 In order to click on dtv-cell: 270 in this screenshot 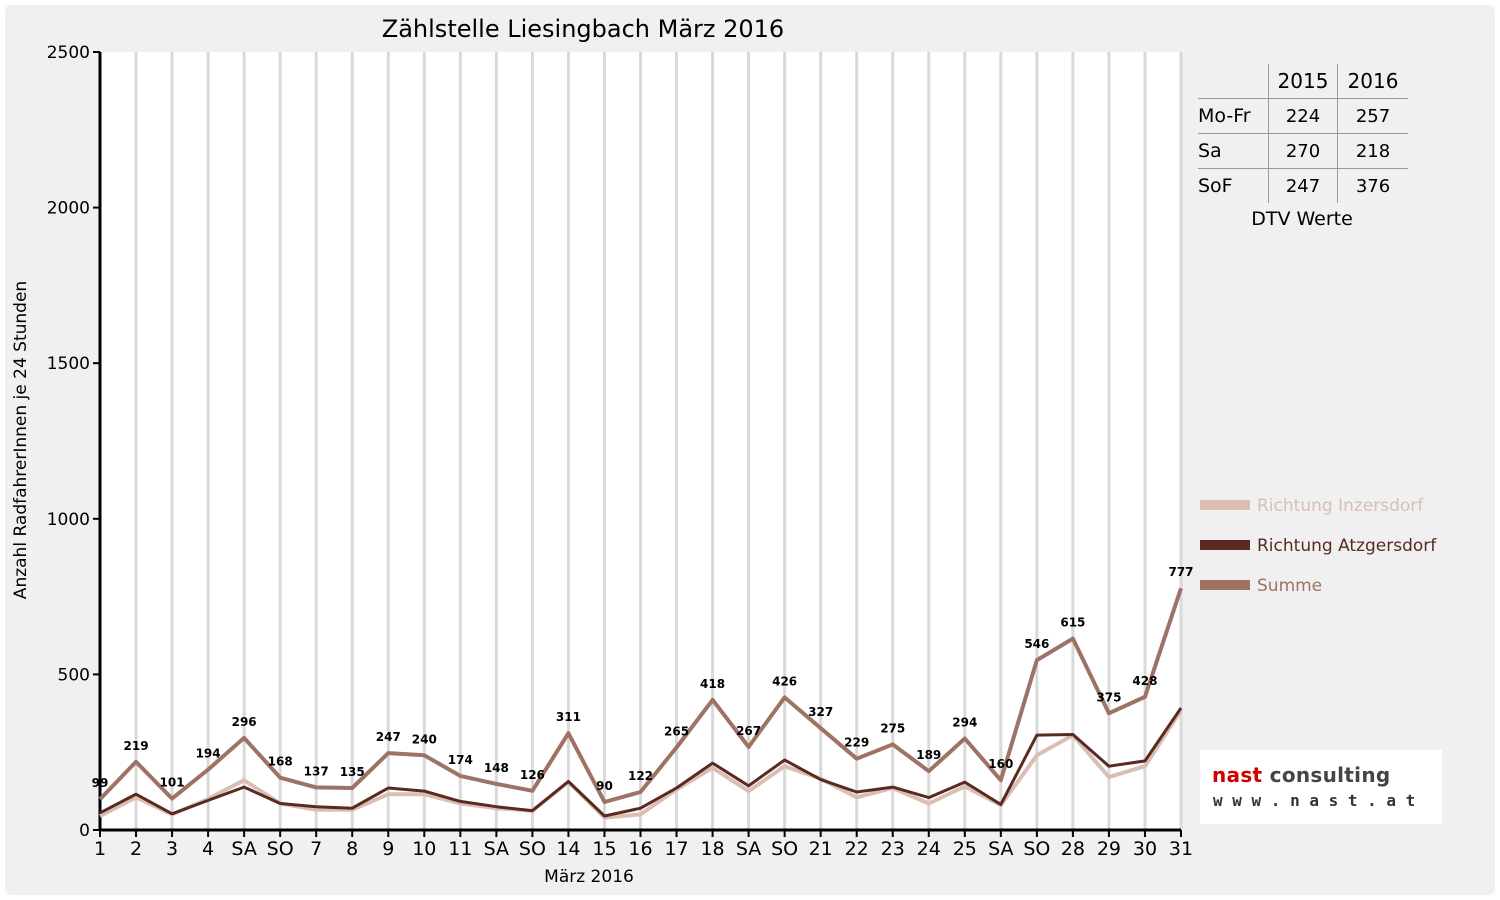, I will do `click(1303, 151)`.